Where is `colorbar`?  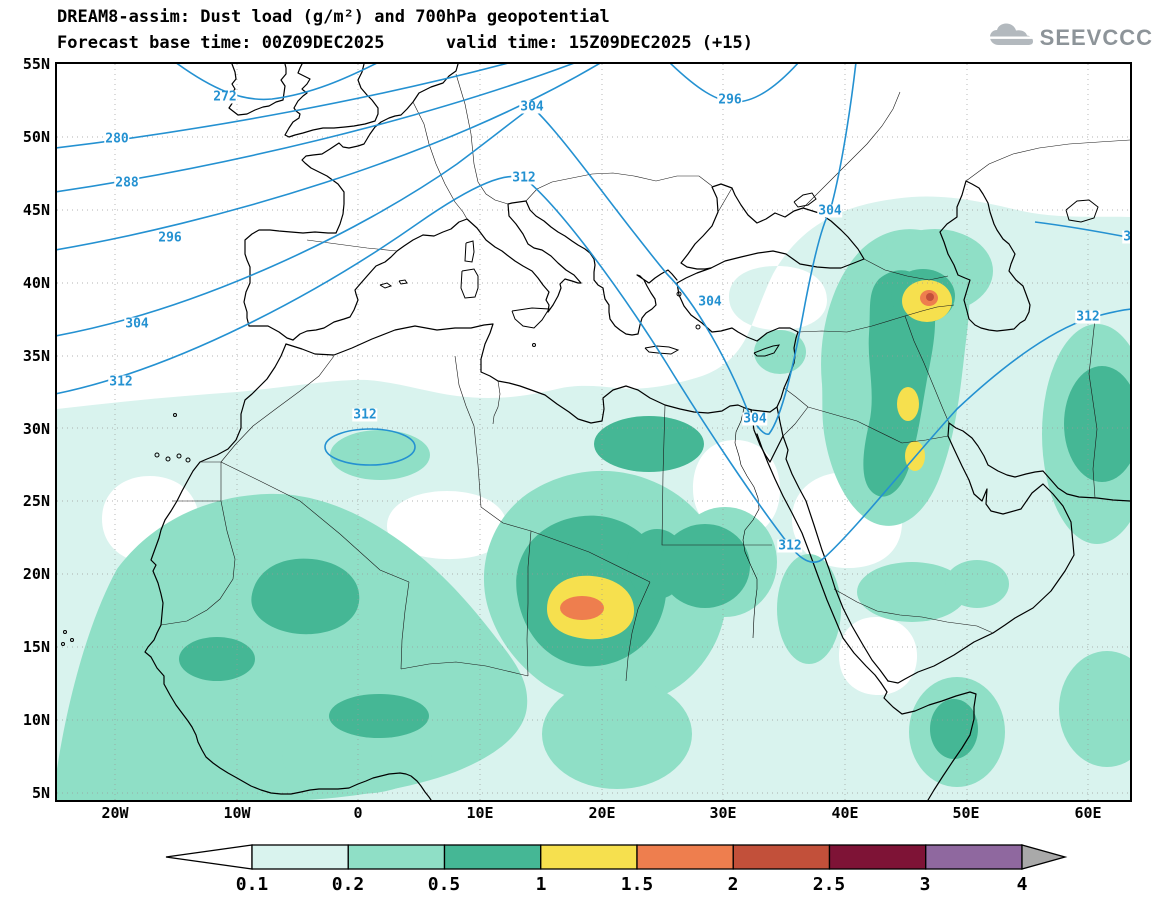
colorbar is located at coordinates (616, 857).